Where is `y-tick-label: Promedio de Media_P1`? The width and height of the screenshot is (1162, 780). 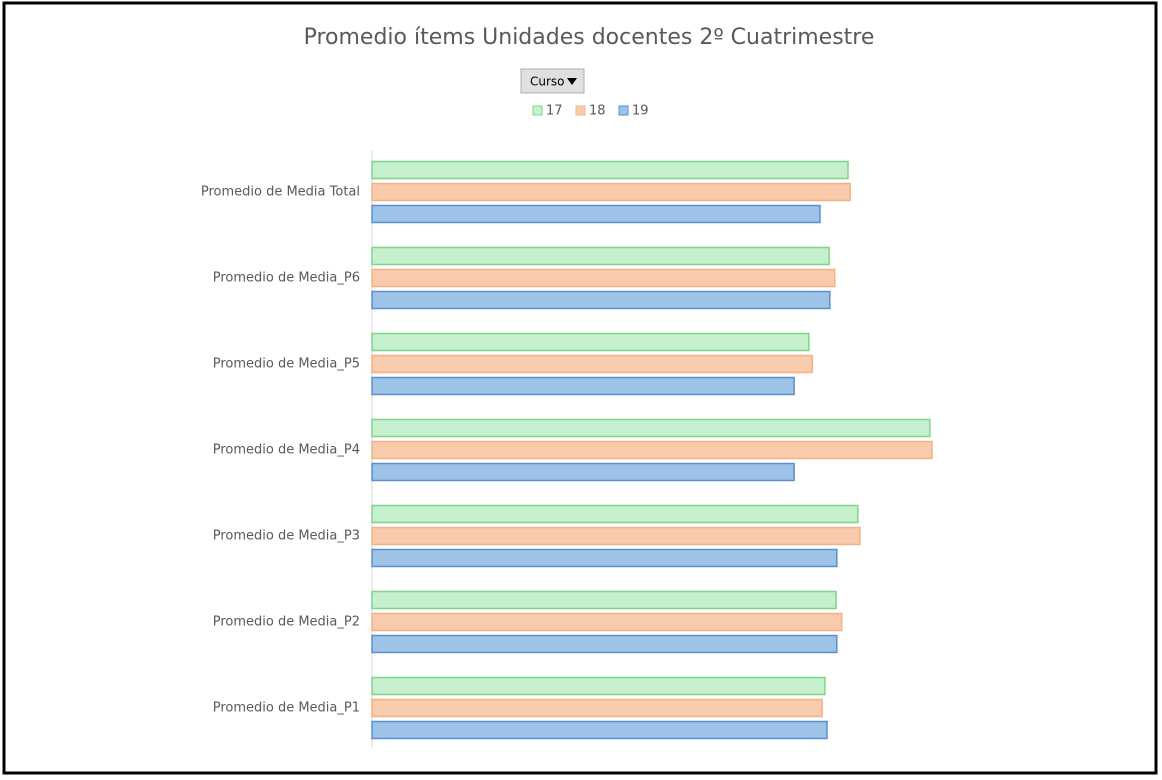
y-tick-label: Promedio de Media_P1 is located at coordinates (286, 708).